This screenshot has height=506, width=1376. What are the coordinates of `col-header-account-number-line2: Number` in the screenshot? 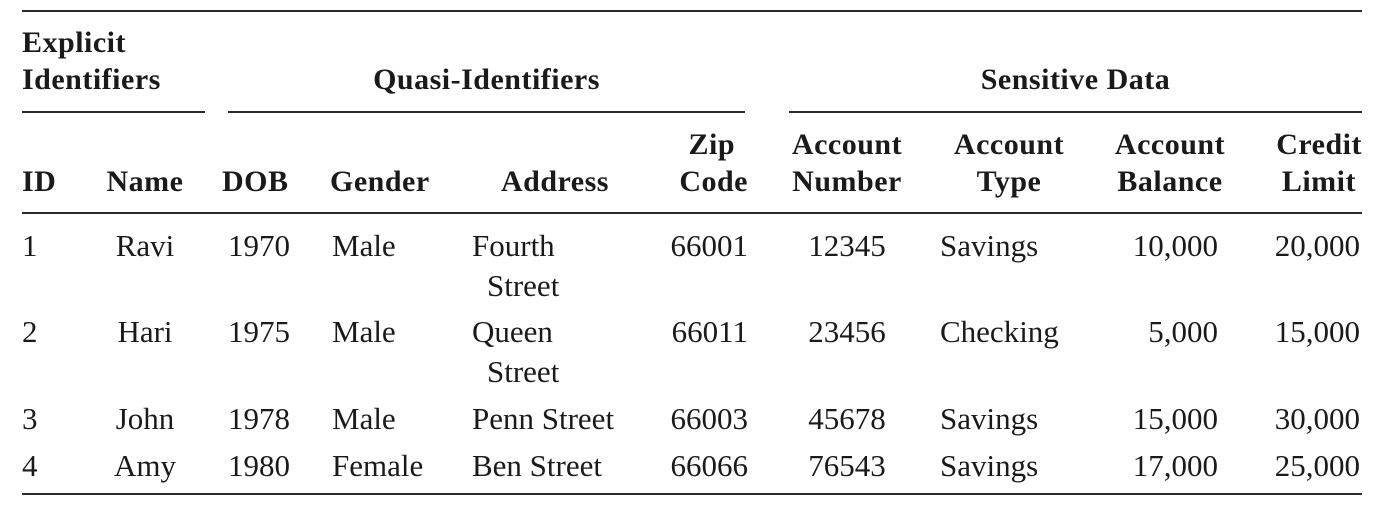 It's located at (847, 181).